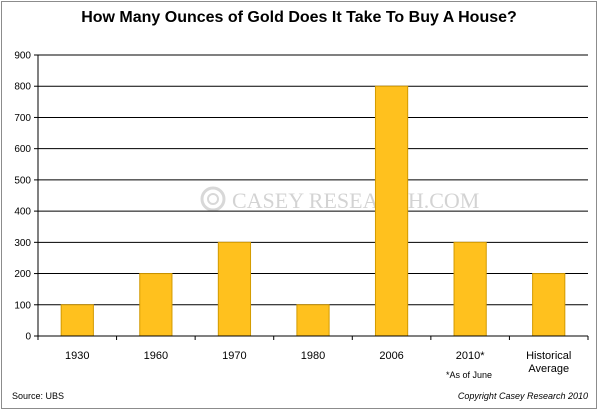 The width and height of the screenshot is (600, 412). I want to click on bar-2006, so click(391, 211).